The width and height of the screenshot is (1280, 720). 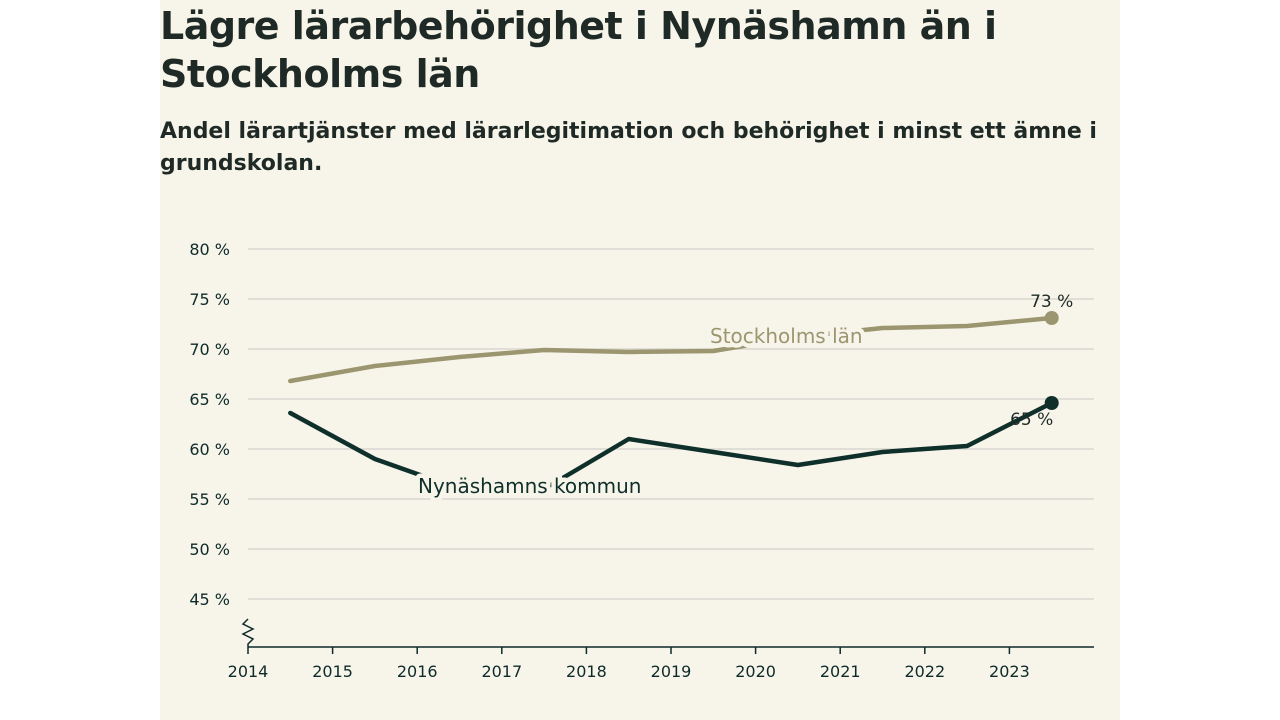 What do you see at coordinates (1051, 318) in the screenshot?
I see `end-point-stockholm` at bounding box center [1051, 318].